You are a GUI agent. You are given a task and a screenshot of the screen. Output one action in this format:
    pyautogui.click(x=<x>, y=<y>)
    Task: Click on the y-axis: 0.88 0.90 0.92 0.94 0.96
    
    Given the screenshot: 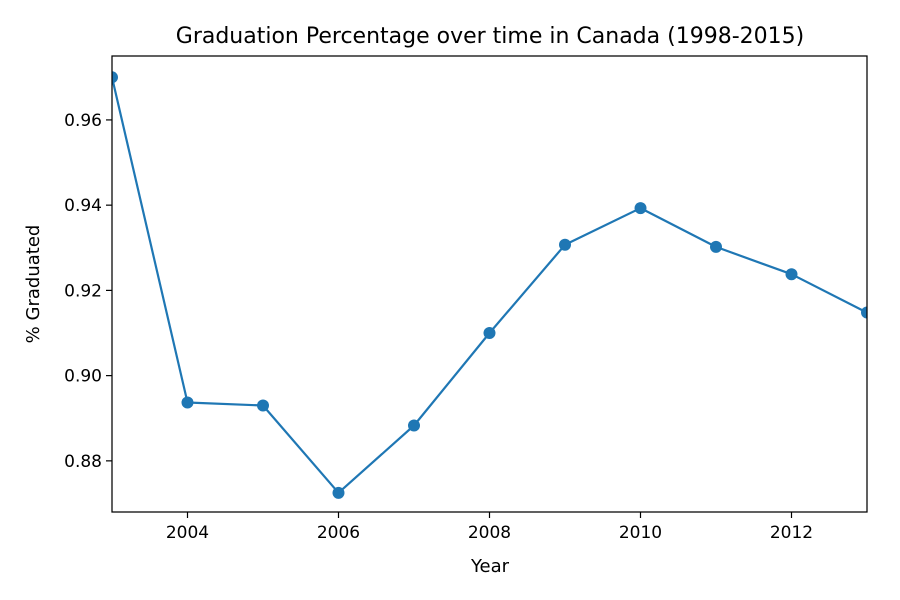 What is the action you would take?
    pyautogui.click(x=88, y=291)
    